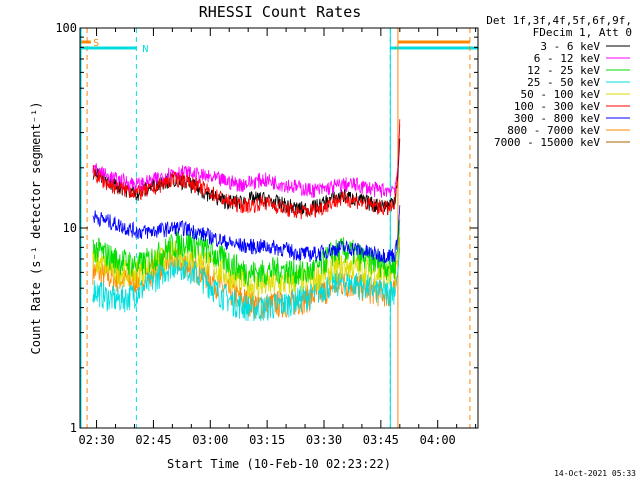  What do you see at coordinates (267, 440) in the screenshot?
I see `x-tick-label: 03:15` at bounding box center [267, 440].